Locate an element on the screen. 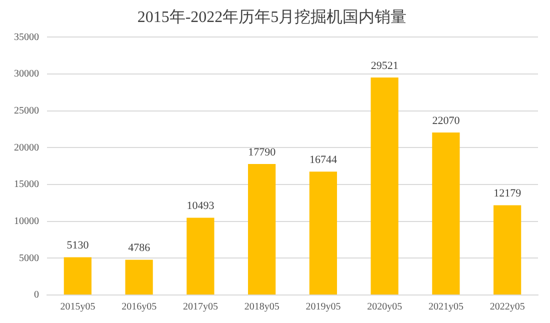 The height and width of the screenshot is (323, 550). x-tick-label: 2015y05 is located at coordinates (78, 307).